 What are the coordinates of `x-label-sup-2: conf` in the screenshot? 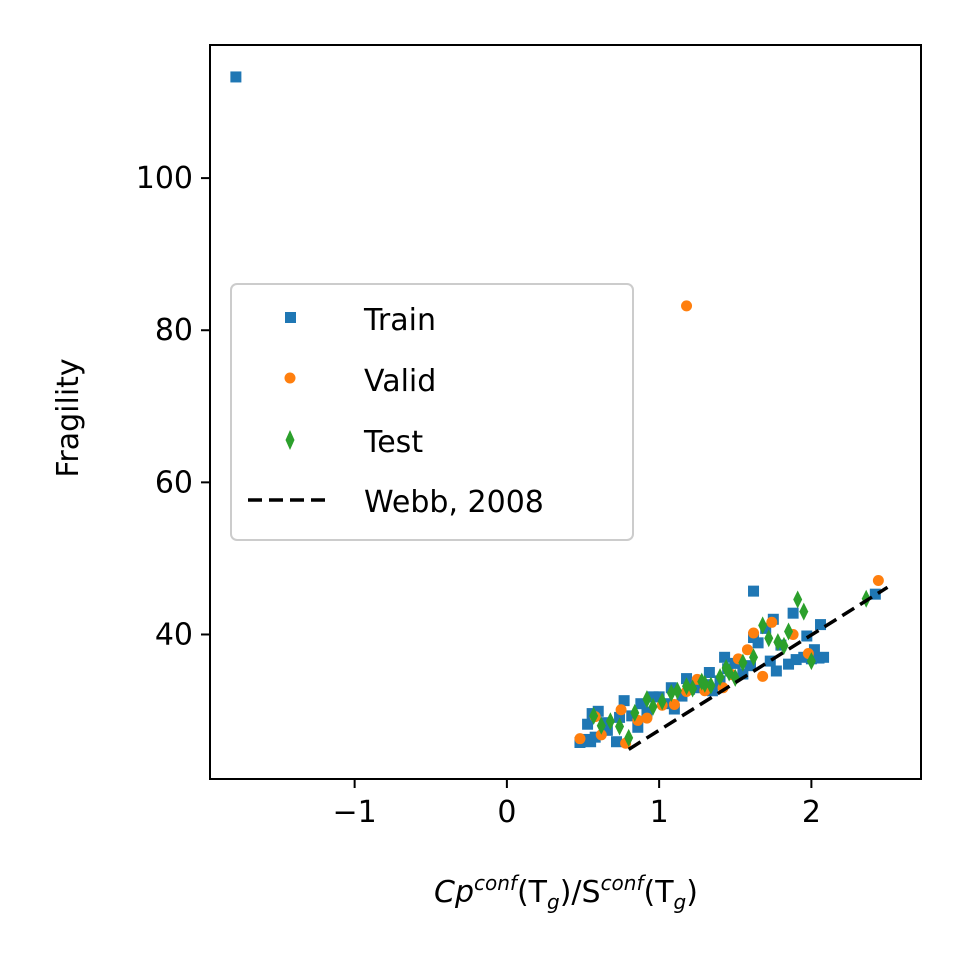 It's located at (624, 883).